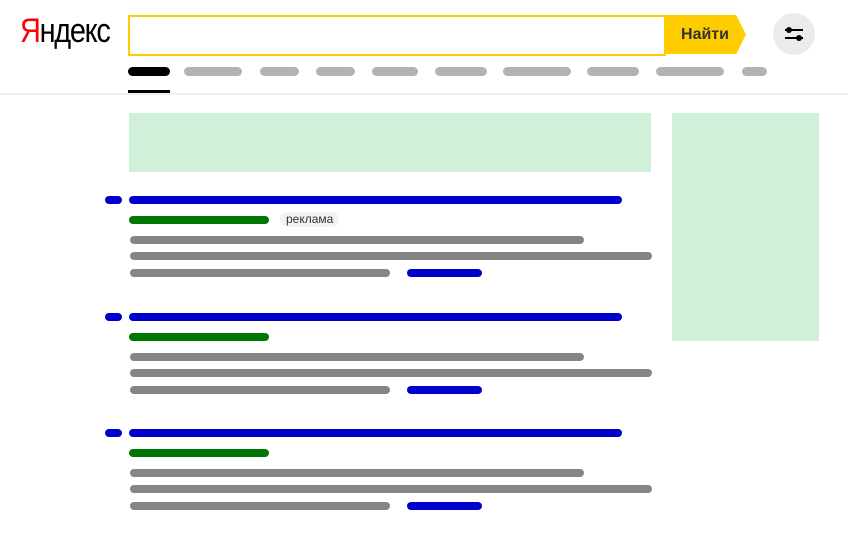 This screenshot has width=848, height=548. I want to click on ad-badge: реклама, so click(310, 219).